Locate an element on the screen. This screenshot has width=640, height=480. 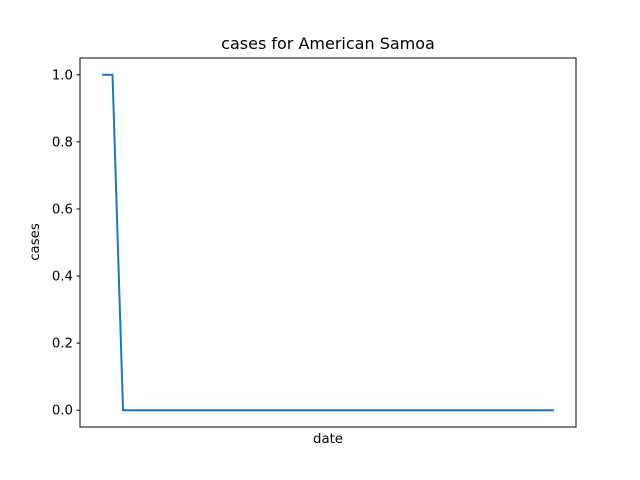
y-tick-label: 0.4 is located at coordinates (62, 277).